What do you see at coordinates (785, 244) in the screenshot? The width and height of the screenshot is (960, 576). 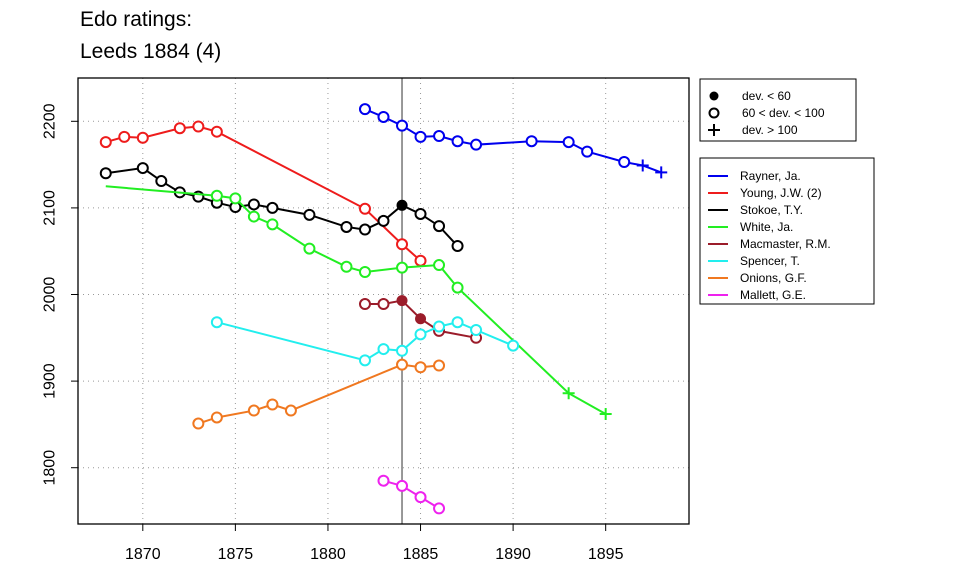 I see `series-legend-label: Macmaster, R.M.` at bounding box center [785, 244].